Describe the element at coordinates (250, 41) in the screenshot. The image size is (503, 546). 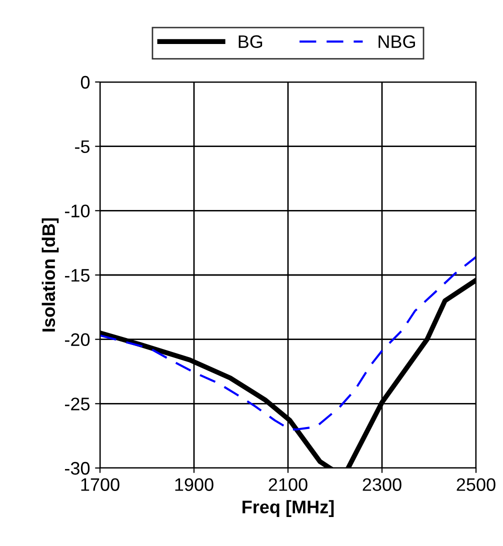
I see `legend-label: BG` at that location.